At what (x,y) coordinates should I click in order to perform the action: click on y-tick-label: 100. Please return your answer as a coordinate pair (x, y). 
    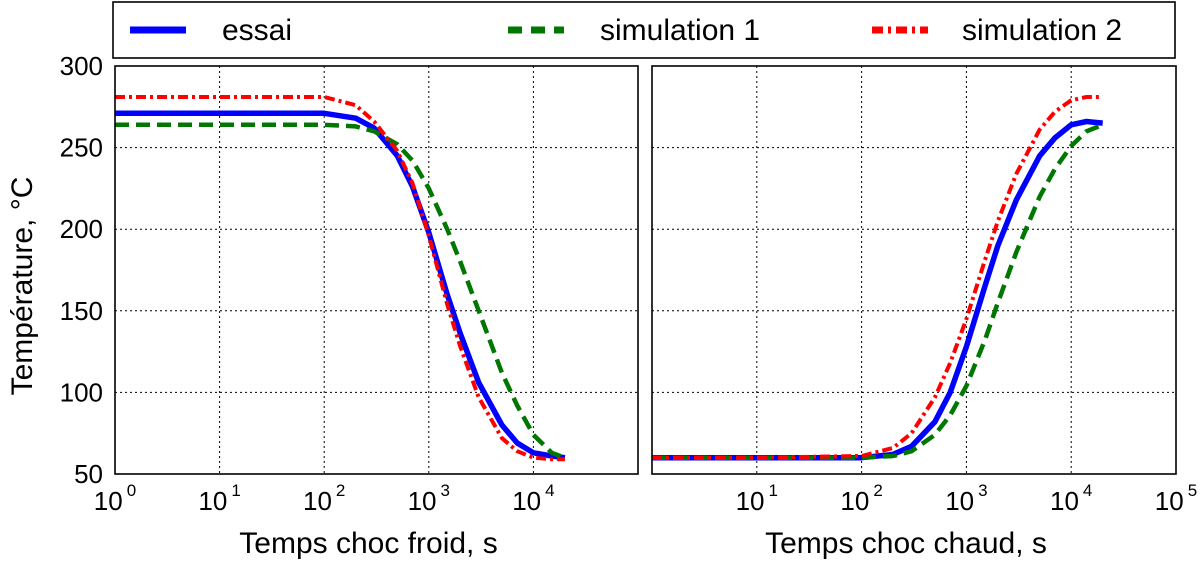
    Looking at the image, I should click on (81, 392).